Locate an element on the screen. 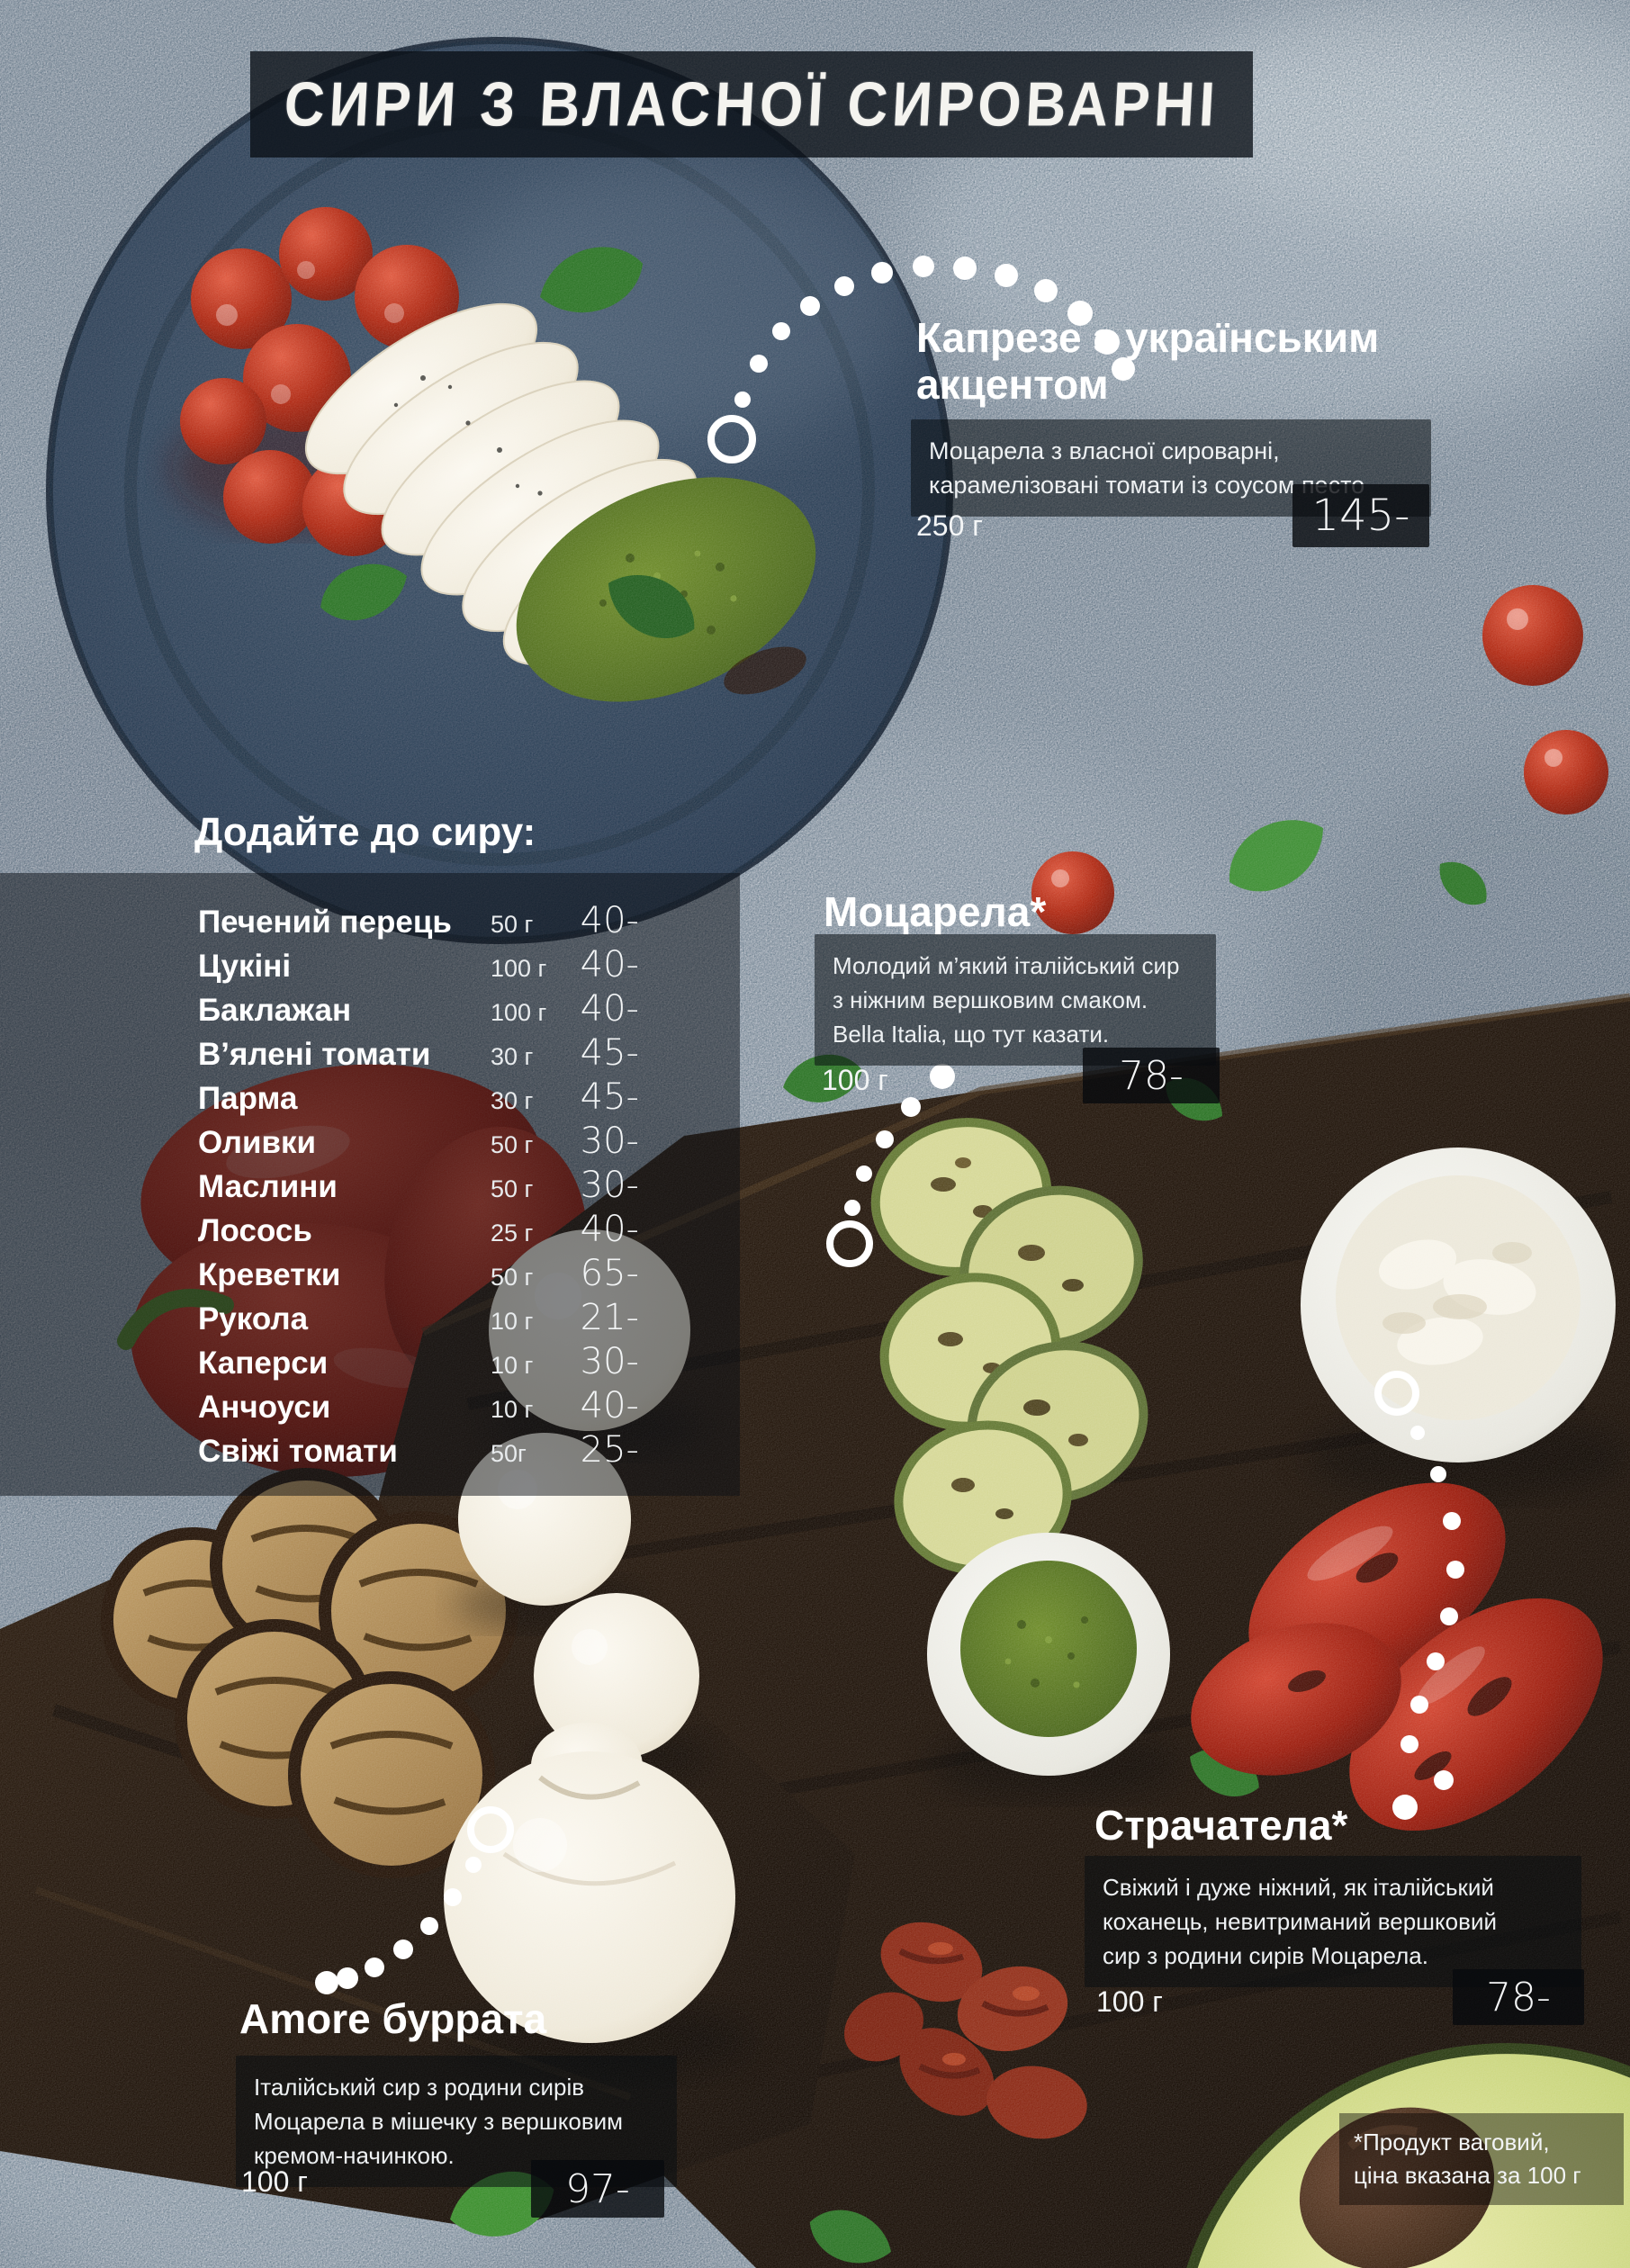 Image resolution: width=1630 pixels, height=2268 pixels. dish-title-mozzarella: Моцарела* is located at coordinates (936, 912).